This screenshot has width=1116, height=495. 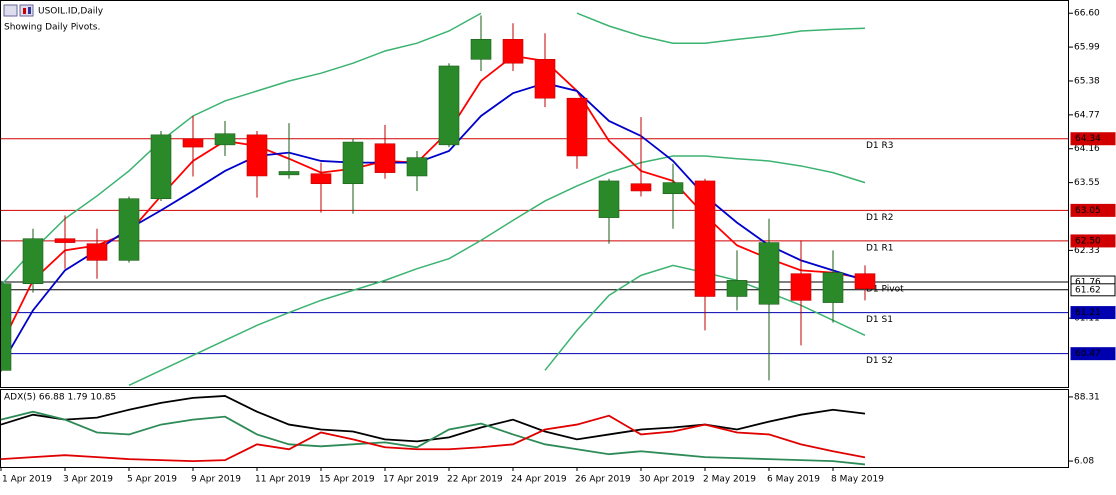 I want to click on chart-subtitle: Showing Daily Pivots., so click(x=52, y=28).